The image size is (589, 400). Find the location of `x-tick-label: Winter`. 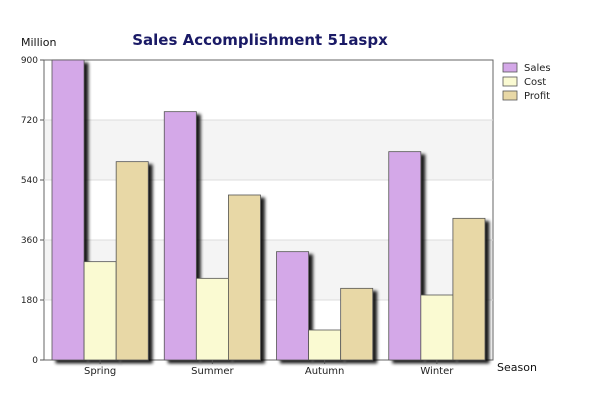

x-tick-label: Winter is located at coordinates (437, 371).